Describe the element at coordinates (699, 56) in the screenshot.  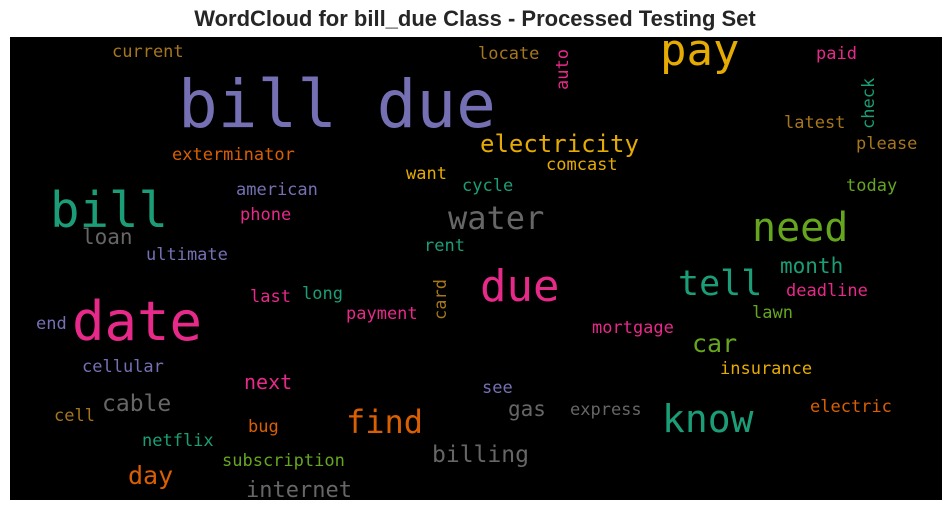
I see `word-pay: pay` at that location.